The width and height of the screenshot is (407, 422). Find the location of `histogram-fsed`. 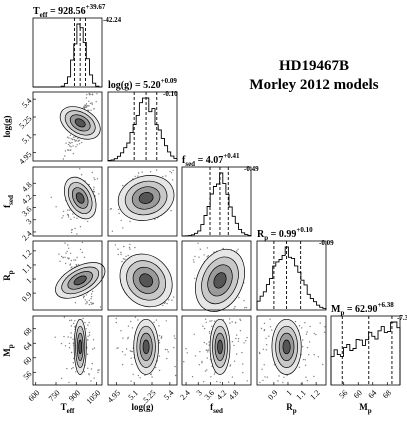

histogram-fsed is located at coordinates (217, 204).